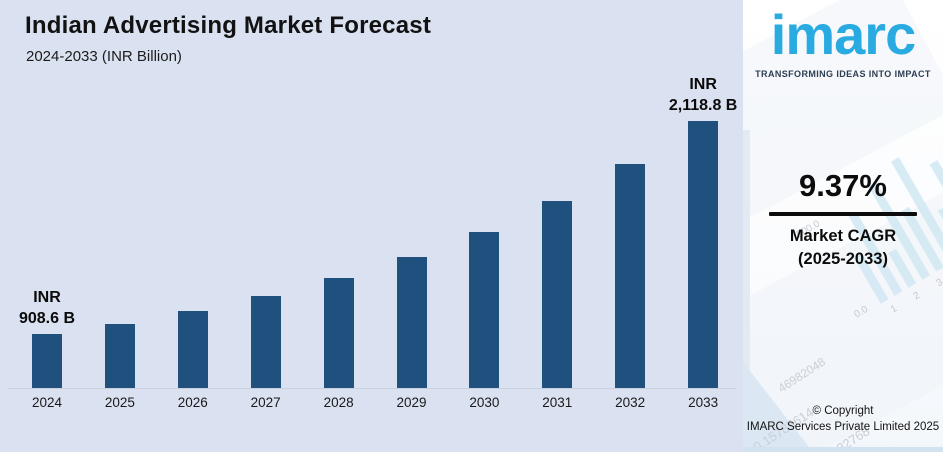  Describe the element at coordinates (843, 34) in the screenshot. I see `imarc-logo: imarc` at that location.